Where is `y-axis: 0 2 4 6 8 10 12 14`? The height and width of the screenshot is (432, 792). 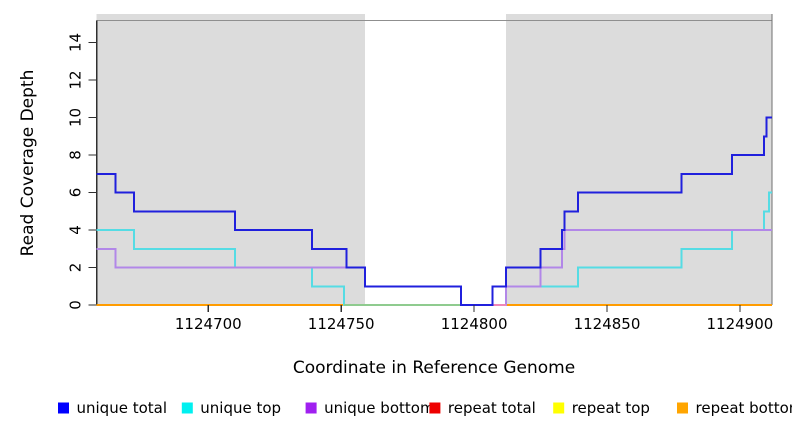
y-axis: 0 2 4 6 8 10 12 14 is located at coordinates (82, 171).